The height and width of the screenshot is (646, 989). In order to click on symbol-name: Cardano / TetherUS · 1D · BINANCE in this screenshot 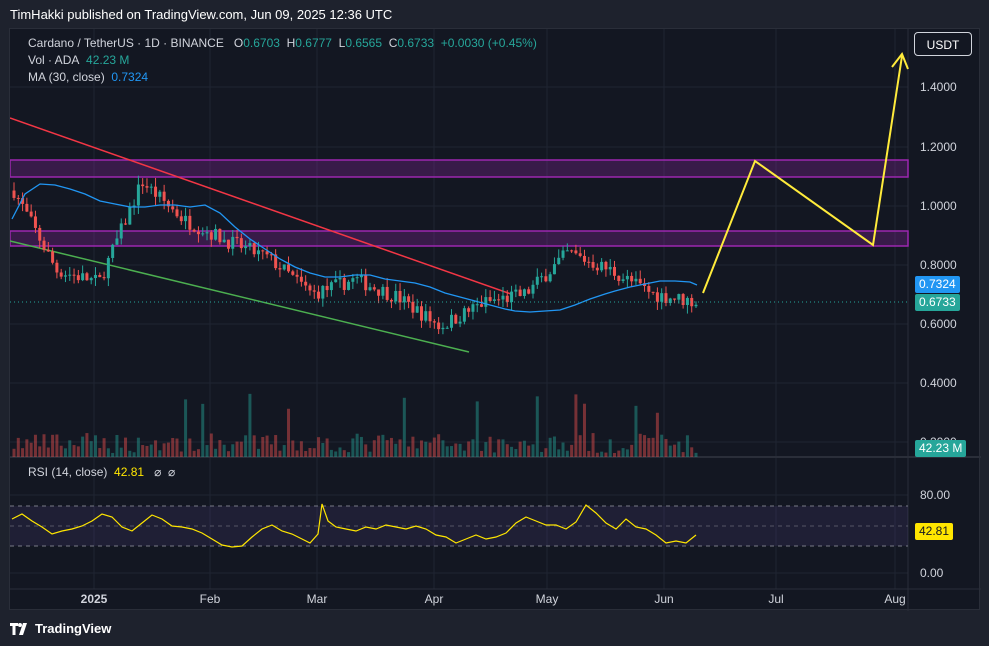, I will do `click(126, 43)`.